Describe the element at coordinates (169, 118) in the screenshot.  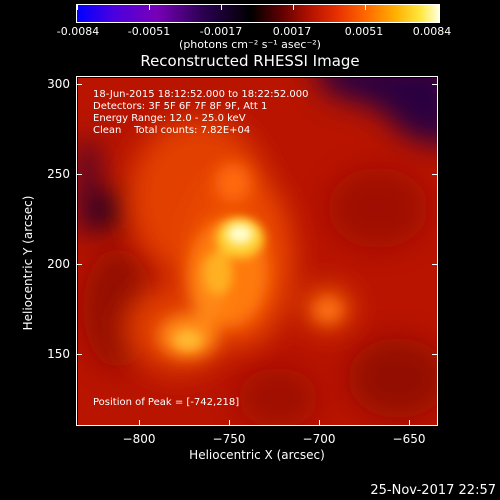
I see `energy-range-text: Energy Range: 12.0 - 25.0 keV` at that location.